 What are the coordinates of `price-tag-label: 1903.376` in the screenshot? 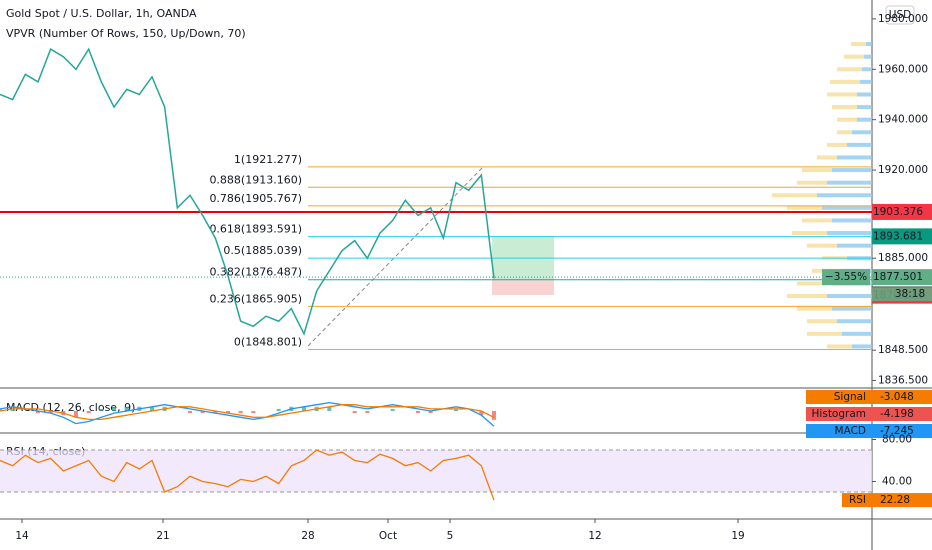 It's located at (898, 212).